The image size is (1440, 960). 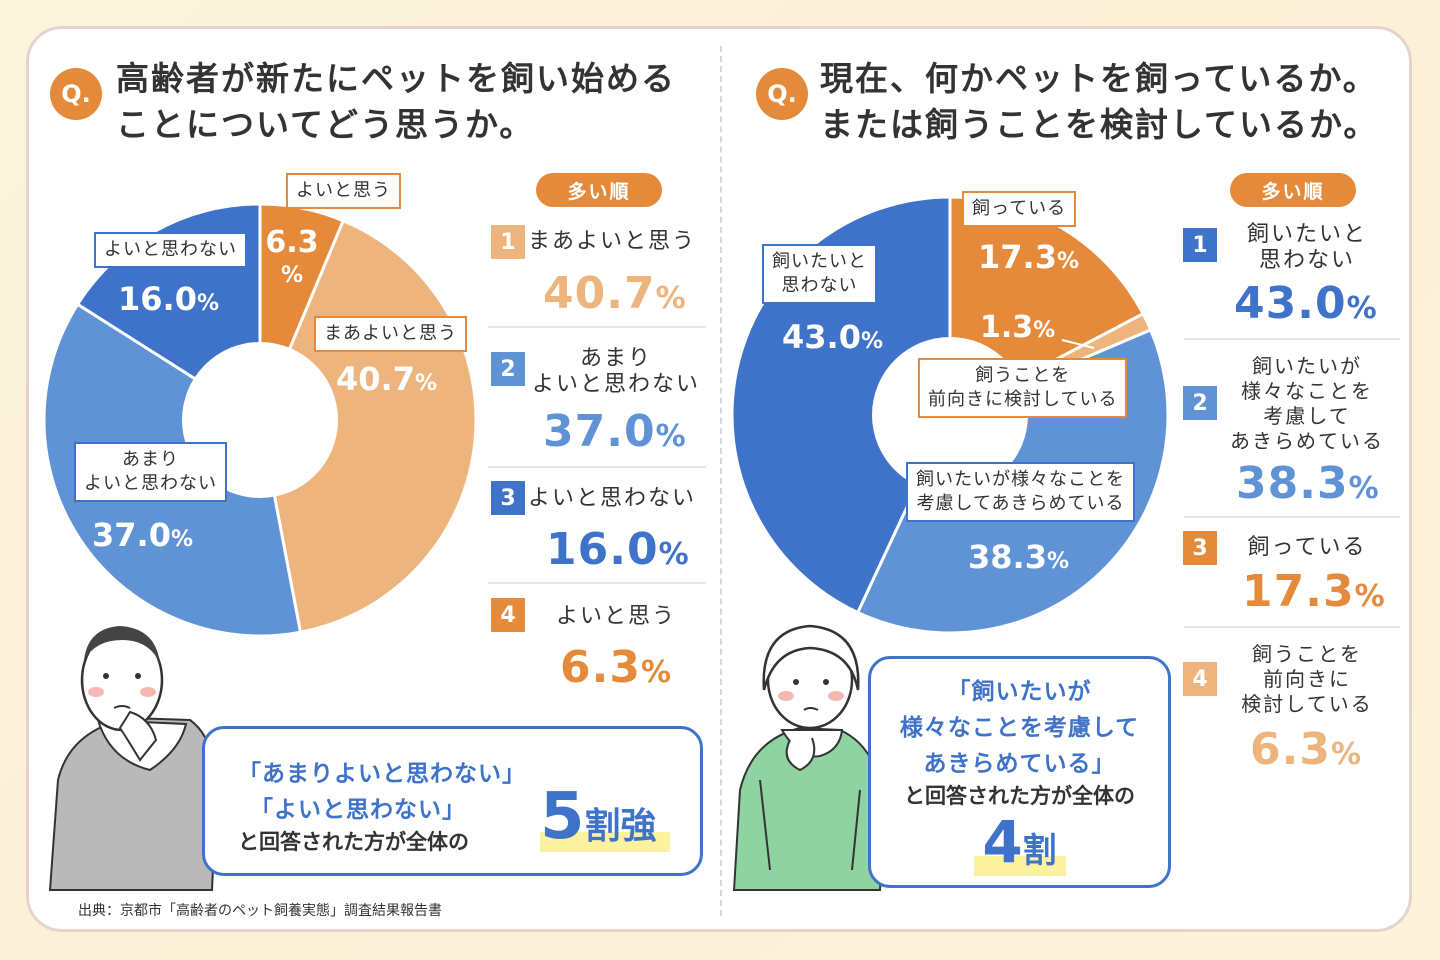 What do you see at coordinates (1018, 557) in the screenshot?
I see `right-value-given-up: 38.3%` at bounding box center [1018, 557].